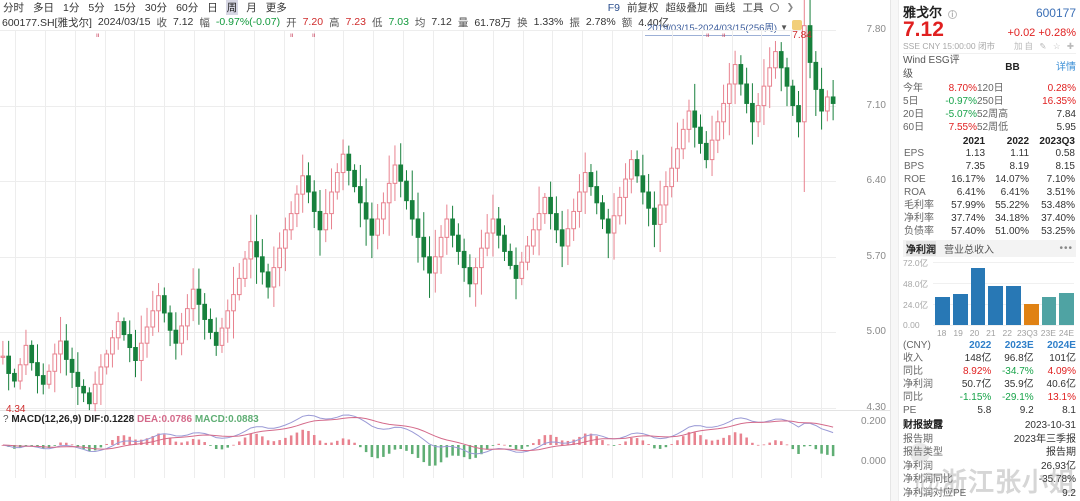 The image size is (1080, 501). I want to click on bar-column, so click(942, 293).